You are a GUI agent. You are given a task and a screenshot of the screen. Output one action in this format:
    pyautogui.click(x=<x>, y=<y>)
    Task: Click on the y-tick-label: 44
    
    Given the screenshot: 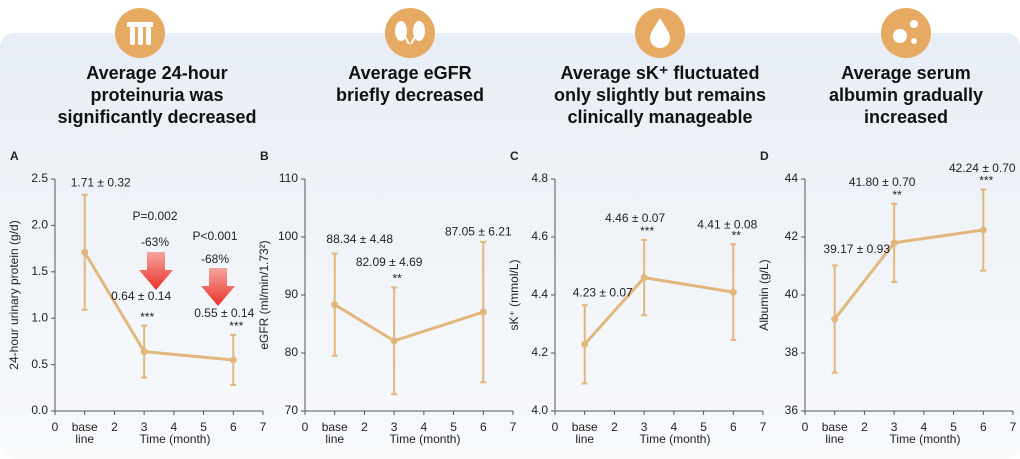 What is the action you would take?
    pyautogui.click(x=792, y=178)
    